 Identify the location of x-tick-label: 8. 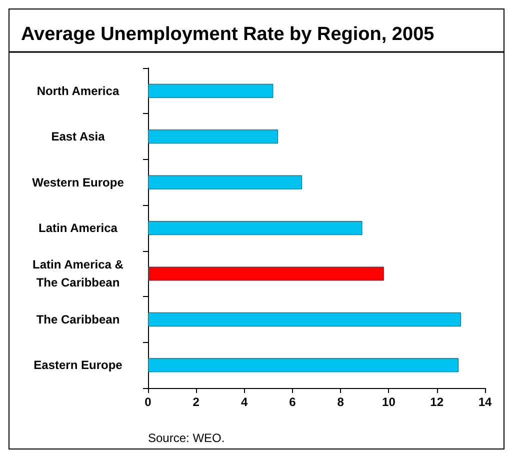
(340, 402).